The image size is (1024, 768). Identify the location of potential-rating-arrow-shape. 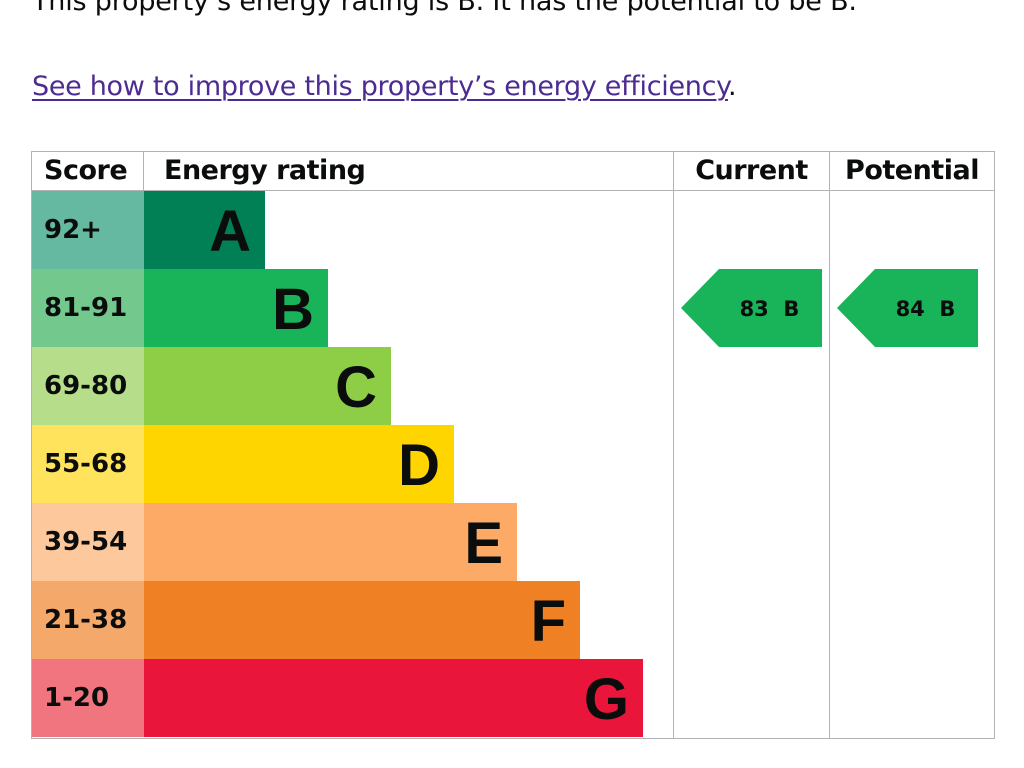
(907, 308).